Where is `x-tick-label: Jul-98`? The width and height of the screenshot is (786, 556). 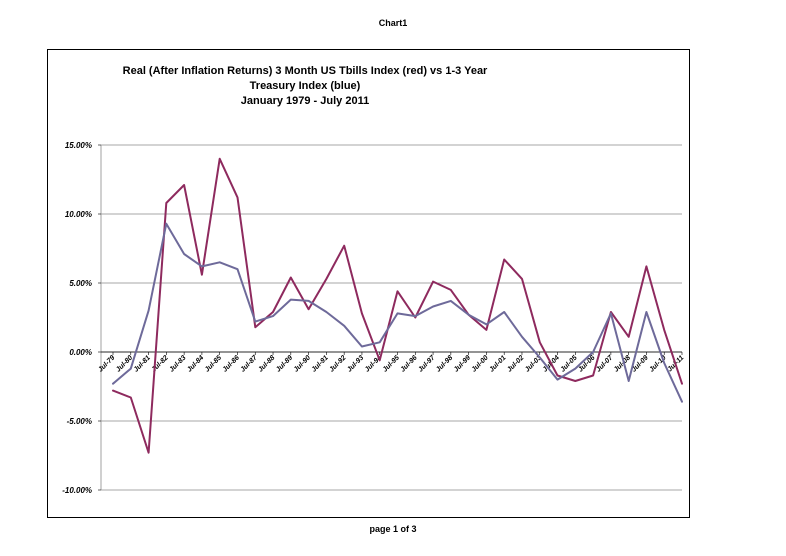
x-tick-label: Jul-98 is located at coordinates (444, 363).